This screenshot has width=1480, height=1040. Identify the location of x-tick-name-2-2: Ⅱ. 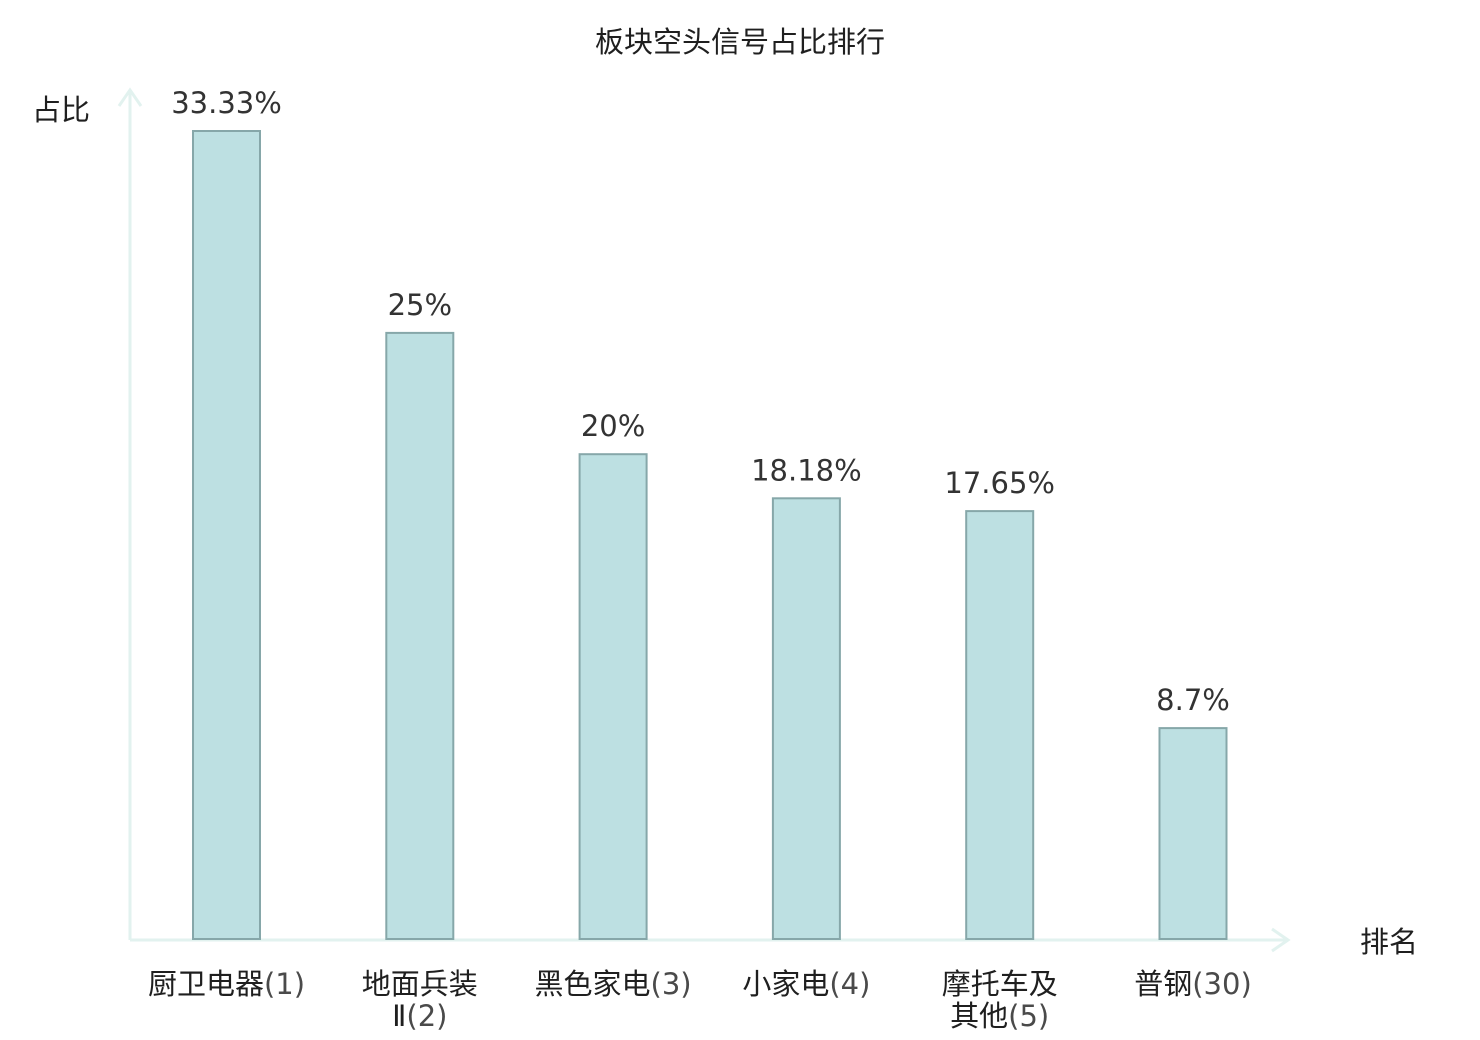
(399, 1016).